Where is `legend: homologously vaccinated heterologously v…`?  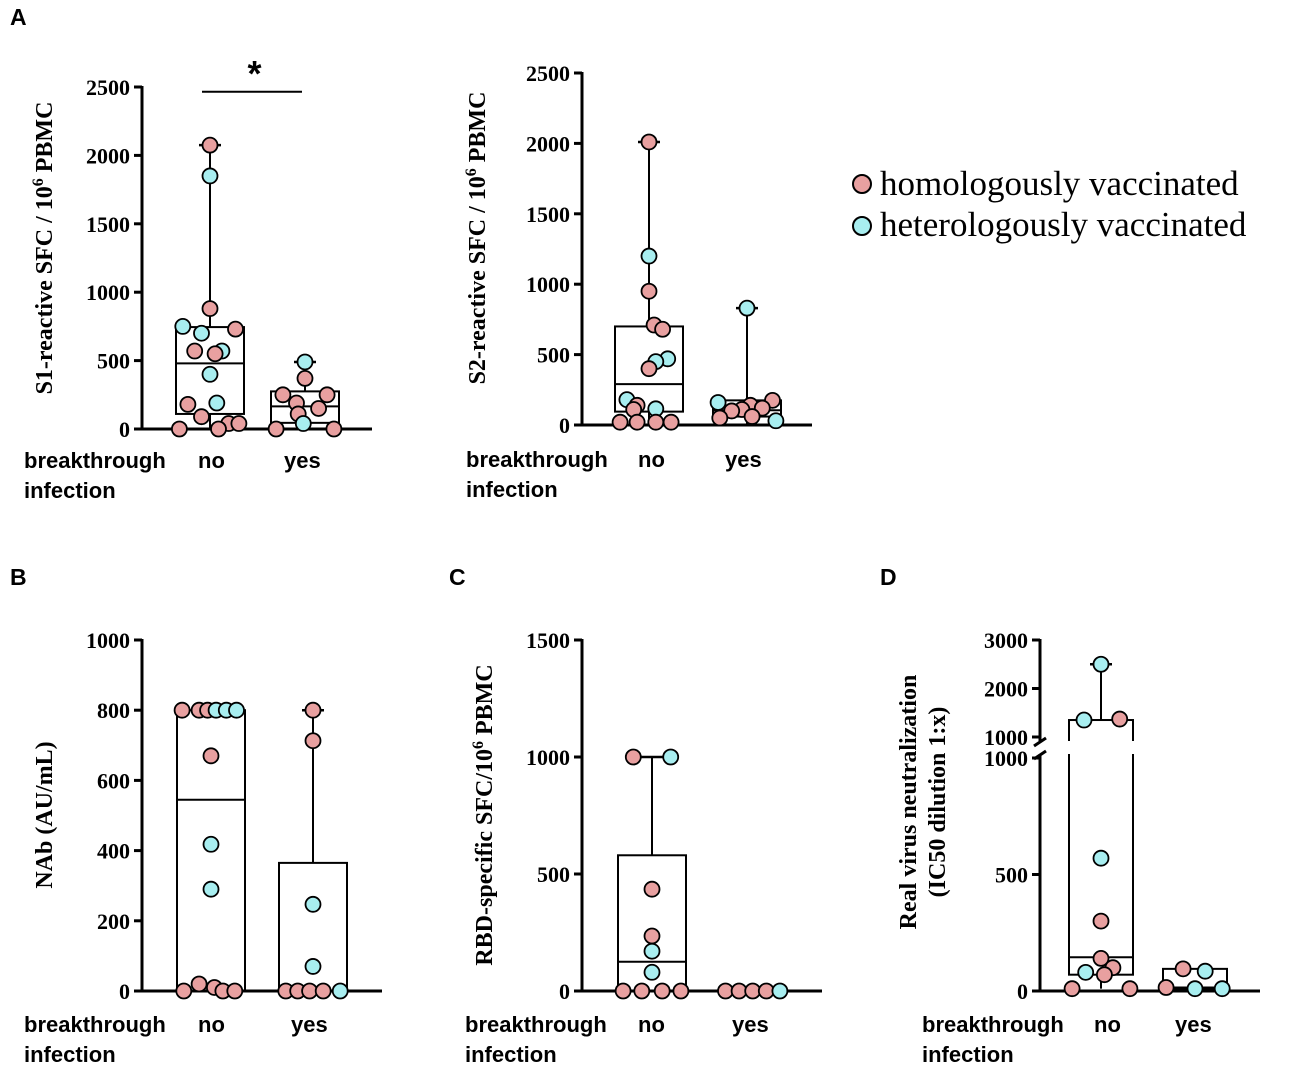 legend: homologously vaccinated heterologously v… is located at coordinates (1049, 204).